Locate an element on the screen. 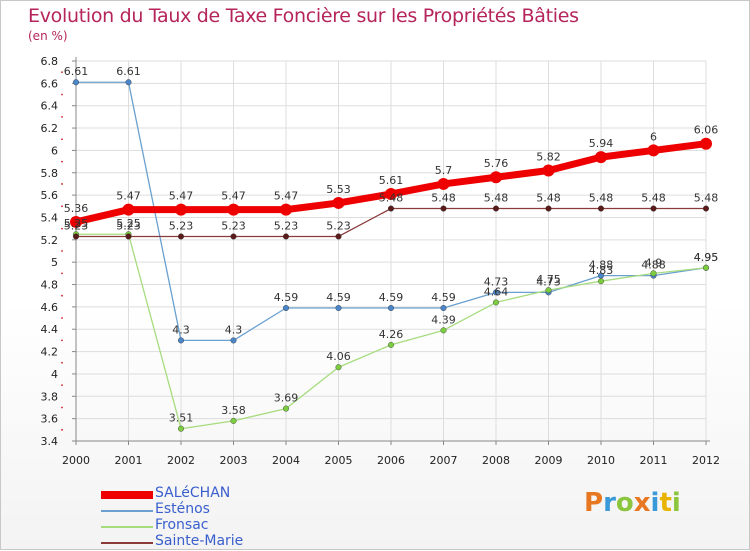 Image resolution: width=750 pixels, height=551 pixels. proxiti-logo: Proxiti is located at coordinates (632, 503).